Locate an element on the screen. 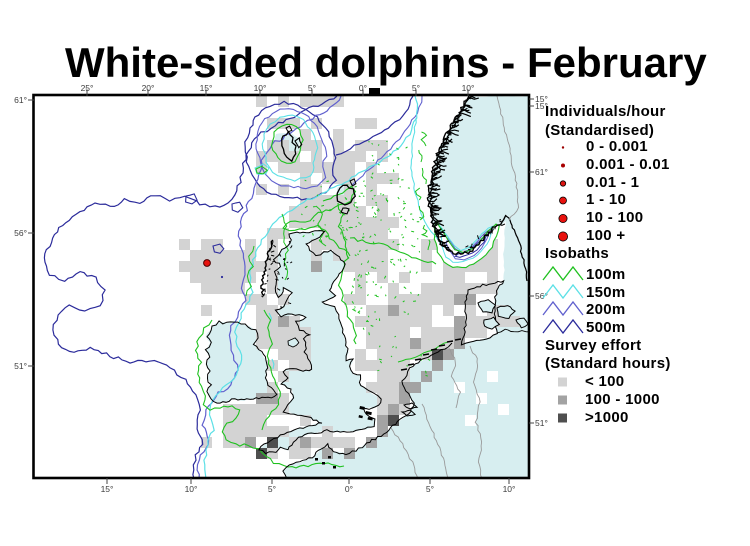 This screenshot has width=750, height=546. svg-text: 500m is located at coordinates (606, 327).